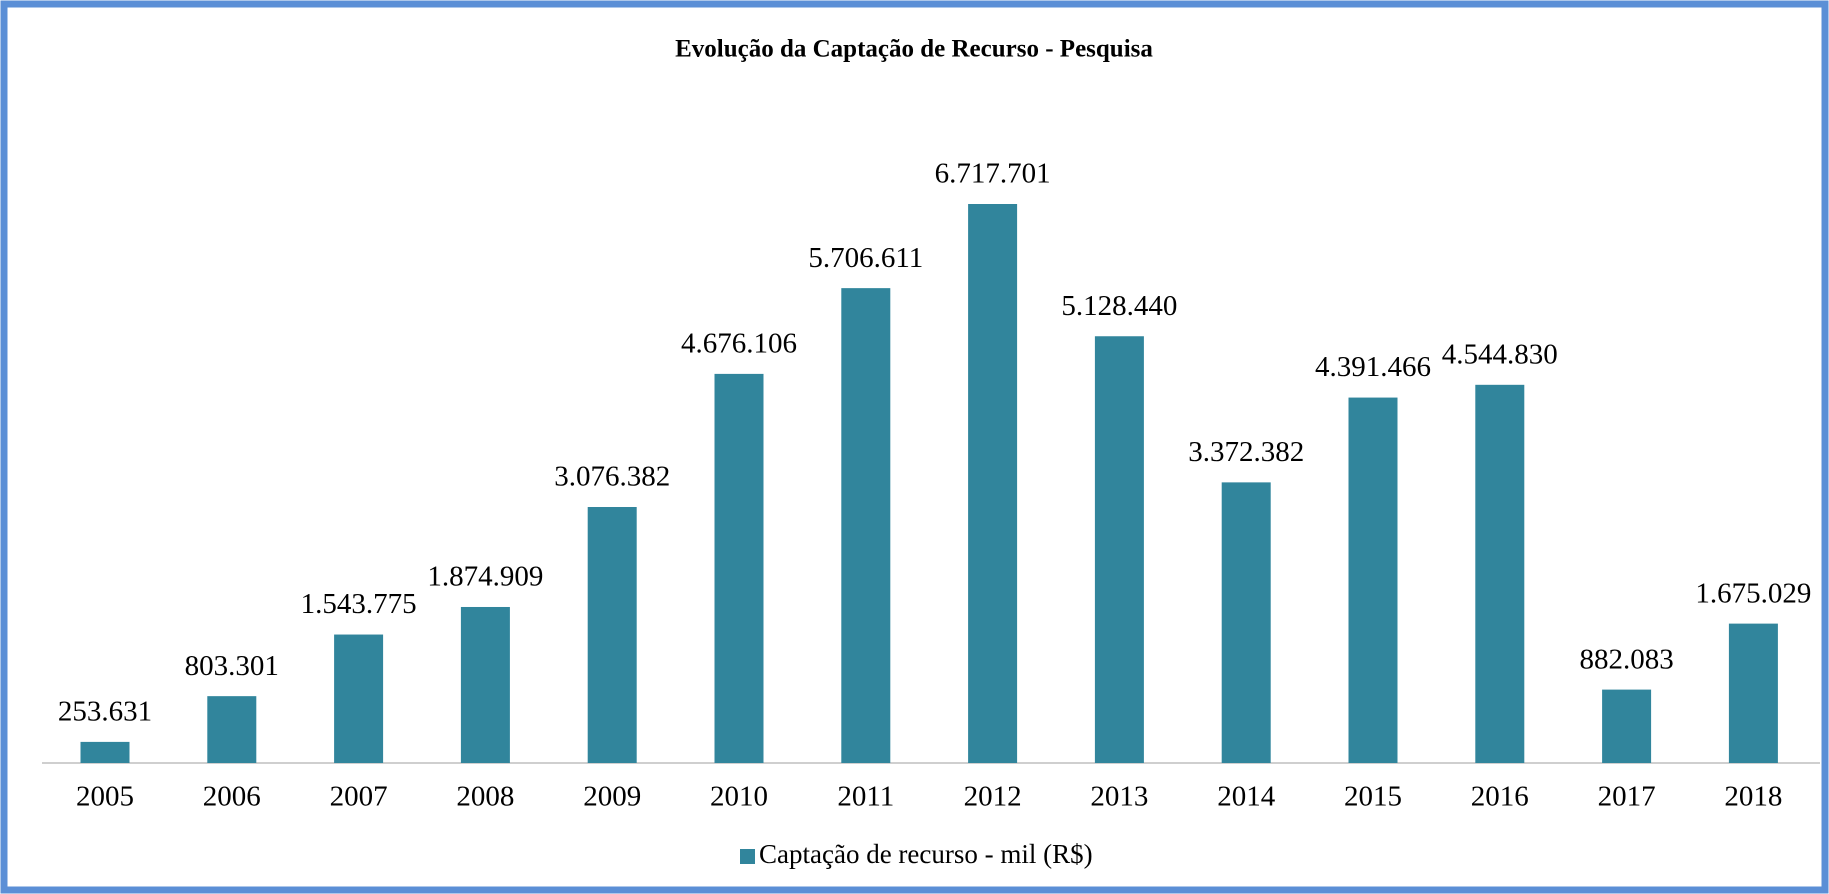  I want to click on x-tick-label: 2018, so click(1753, 797).